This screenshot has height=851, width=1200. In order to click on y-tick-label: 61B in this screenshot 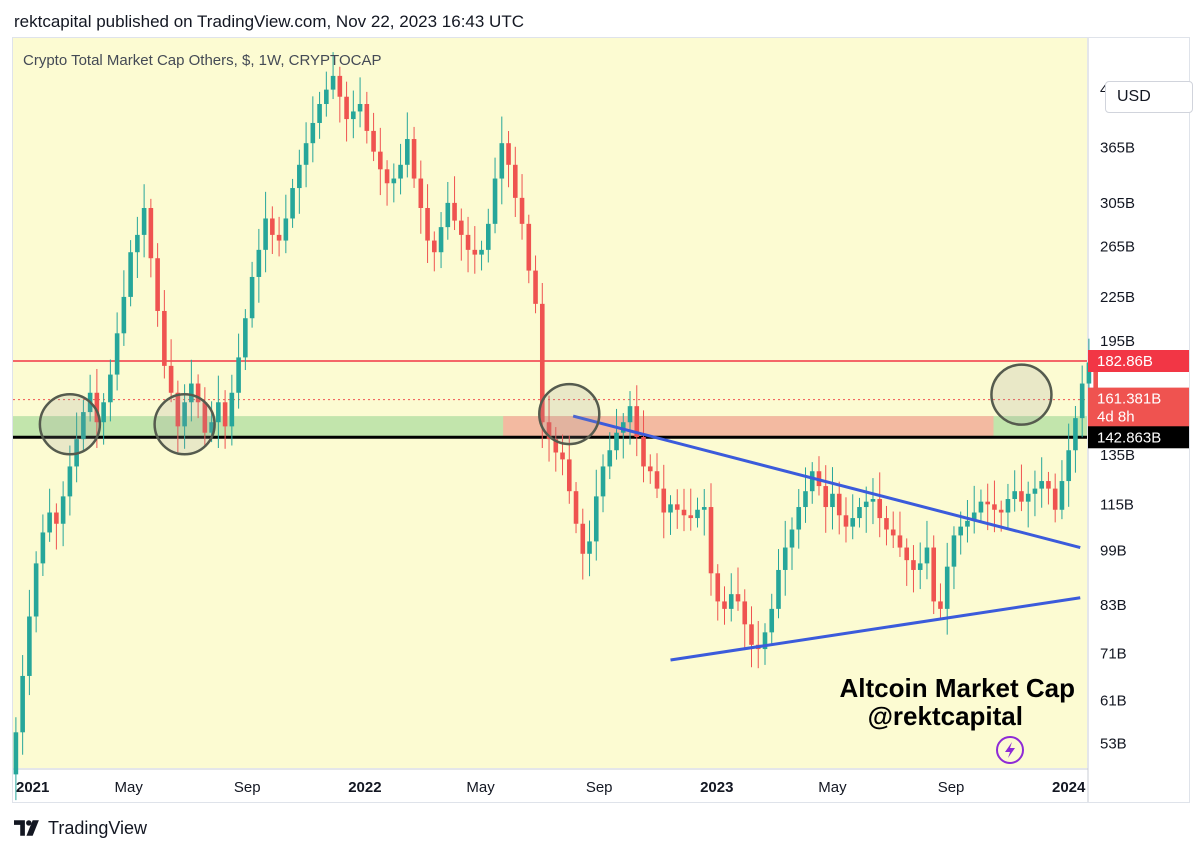, I will do `click(1113, 700)`.